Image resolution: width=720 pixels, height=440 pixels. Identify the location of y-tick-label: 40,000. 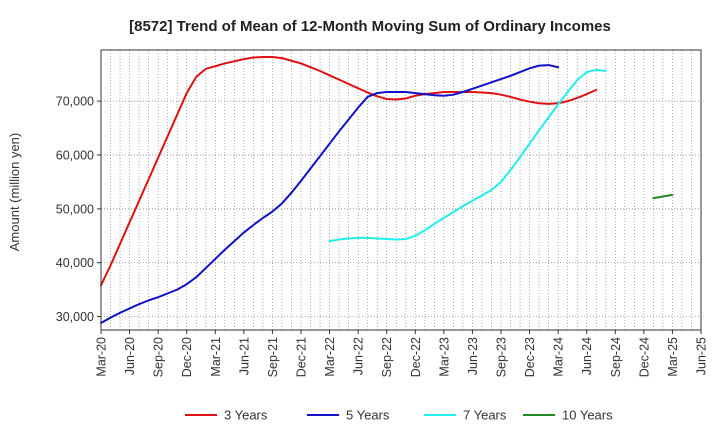
(75, 263).